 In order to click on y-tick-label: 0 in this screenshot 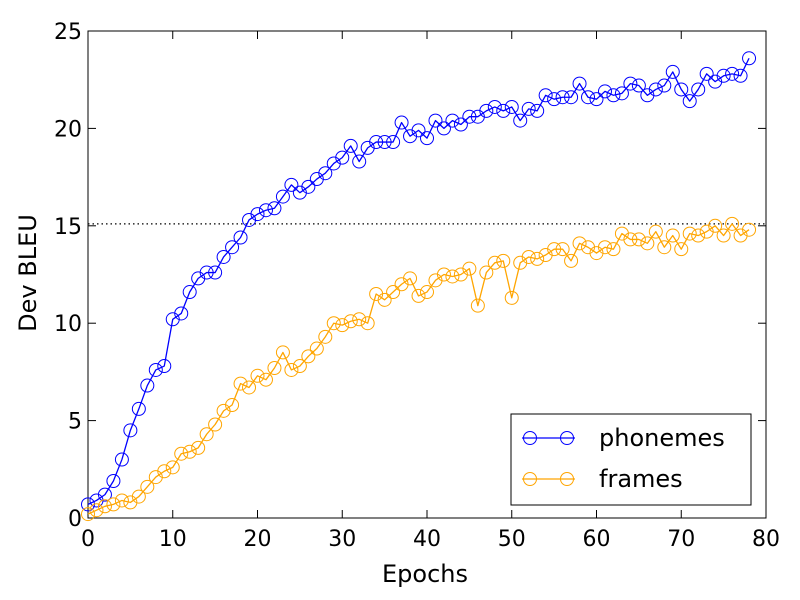, I will do `click(75, 519)`.